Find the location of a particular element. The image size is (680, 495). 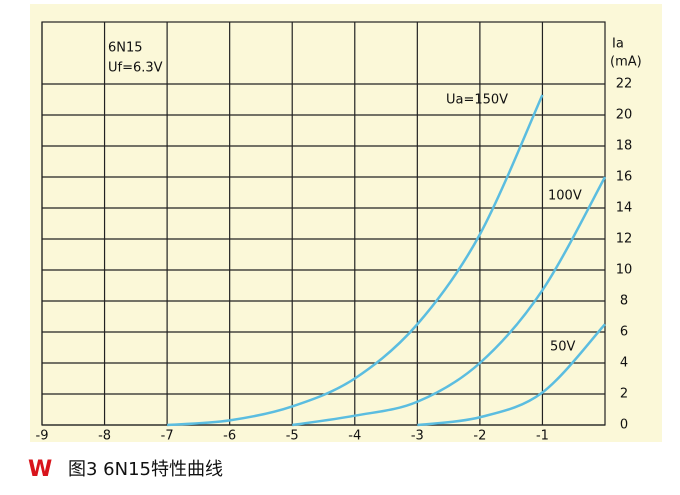

y-tick-label: 8 is located at coordinates (624, 301).